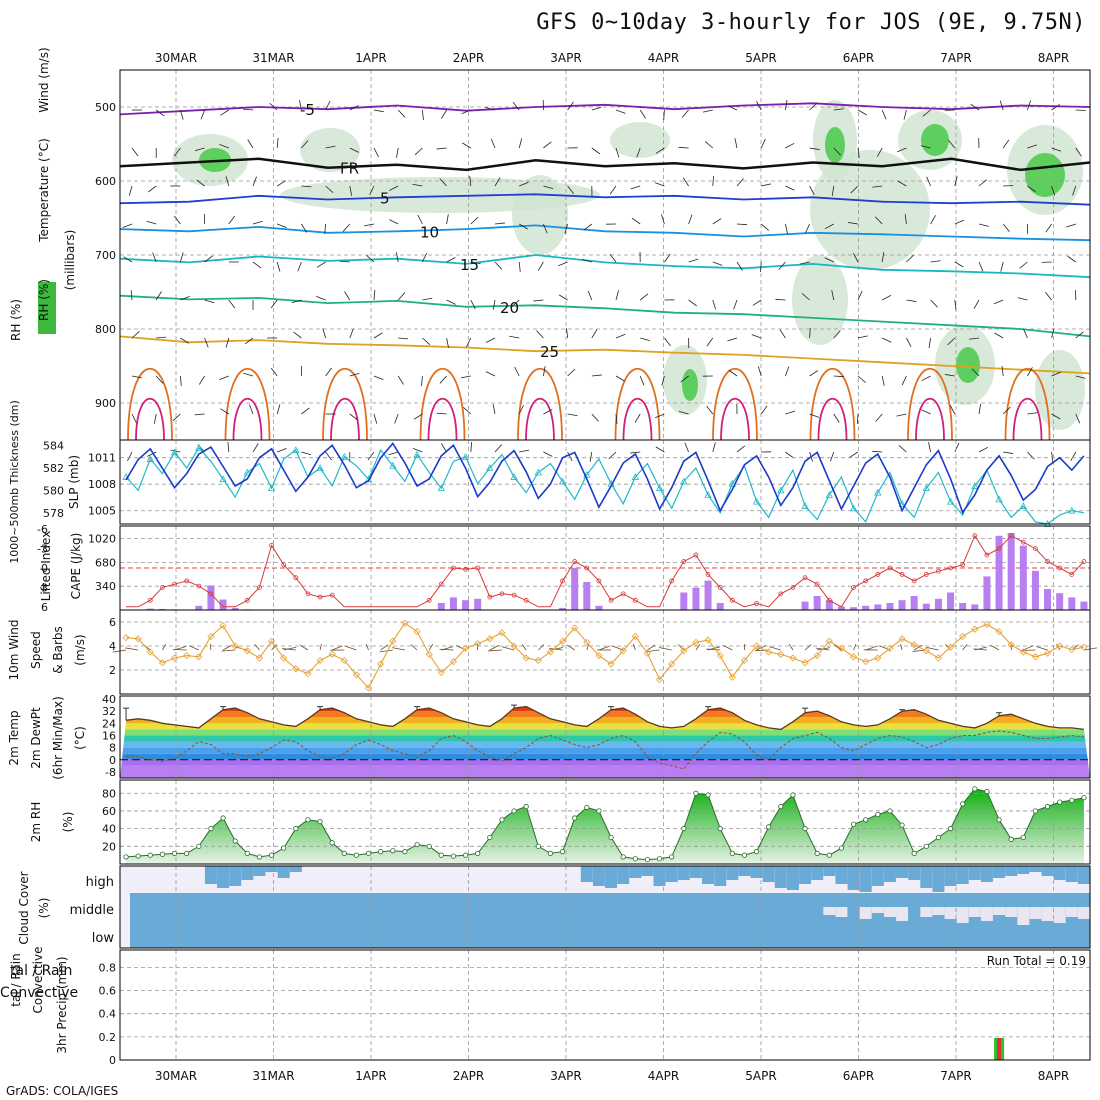  What do you see at coordinates (605, 826) in the screenshot?
I see `rh-area` at bounding box center [605, 826].